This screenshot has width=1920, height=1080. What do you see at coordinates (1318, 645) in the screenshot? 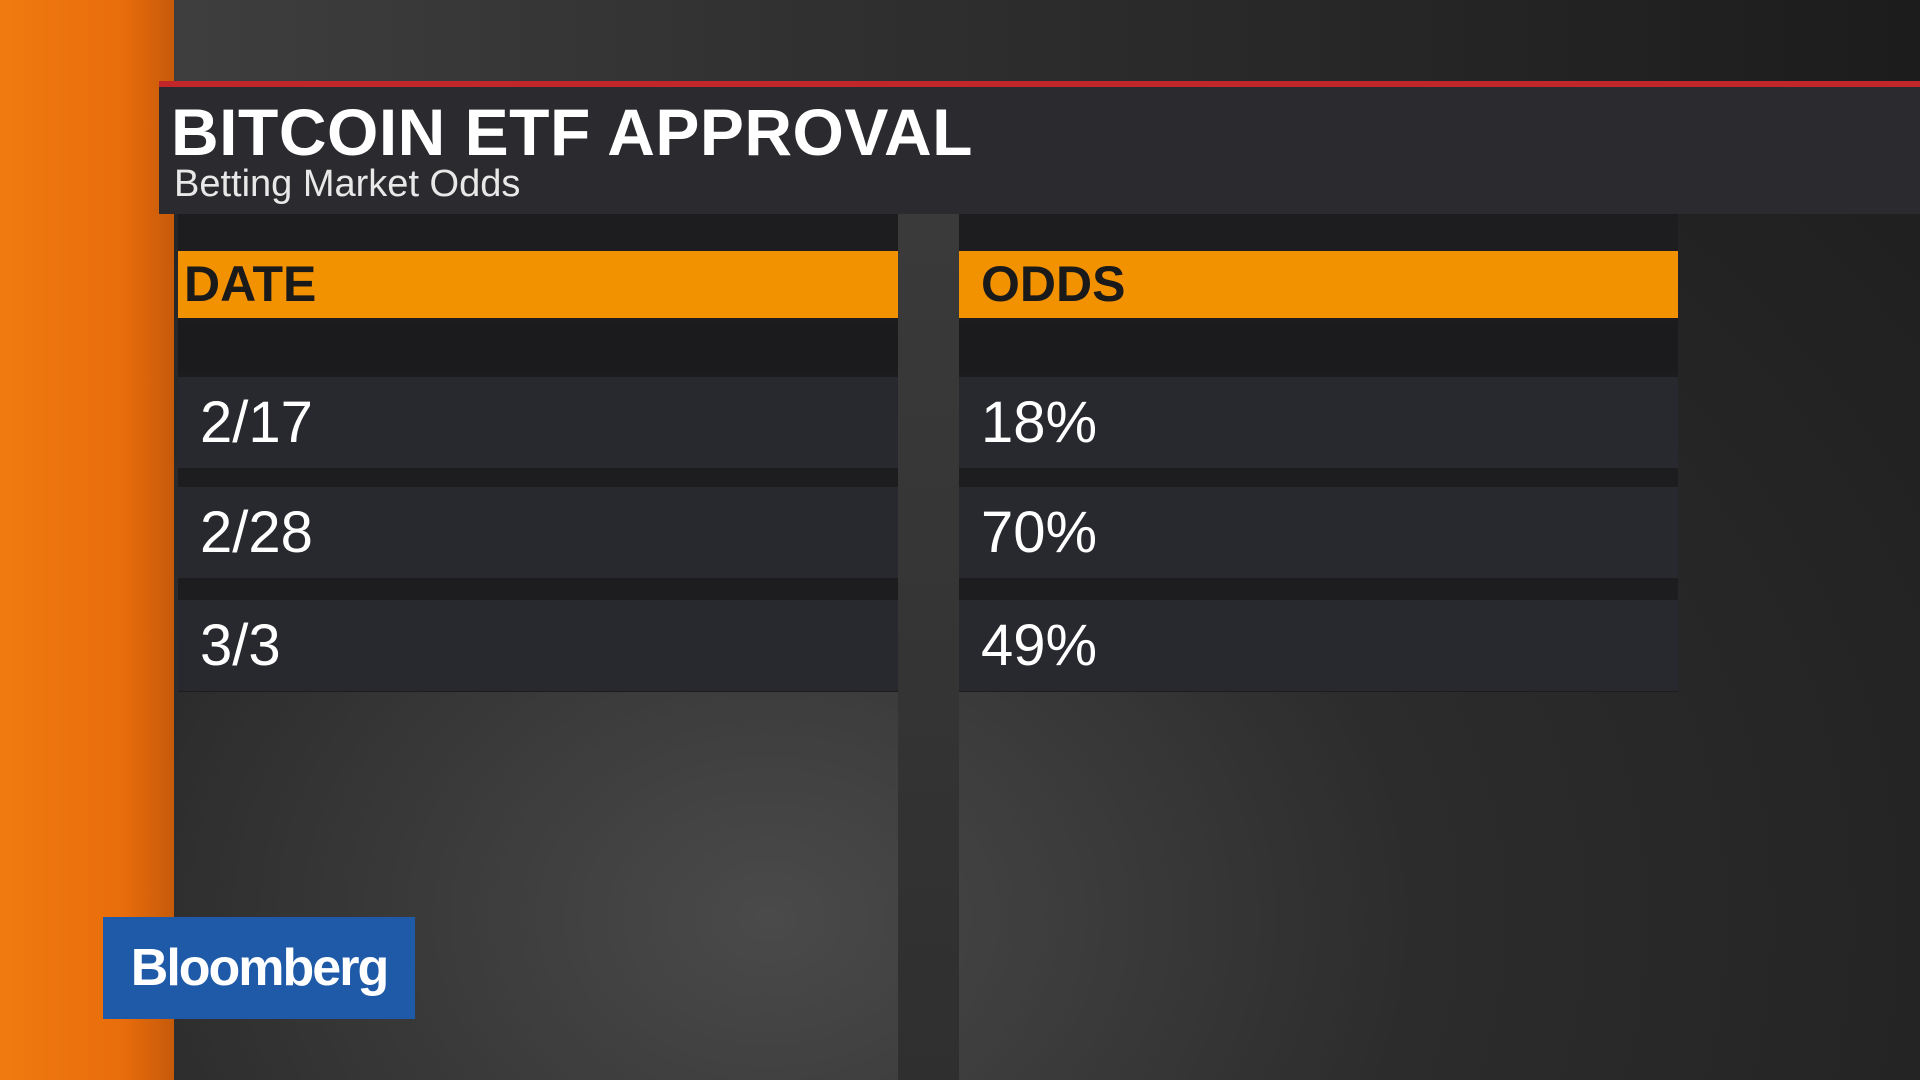
I see `table-cell: 49%` at bounding box center [1318, 645].